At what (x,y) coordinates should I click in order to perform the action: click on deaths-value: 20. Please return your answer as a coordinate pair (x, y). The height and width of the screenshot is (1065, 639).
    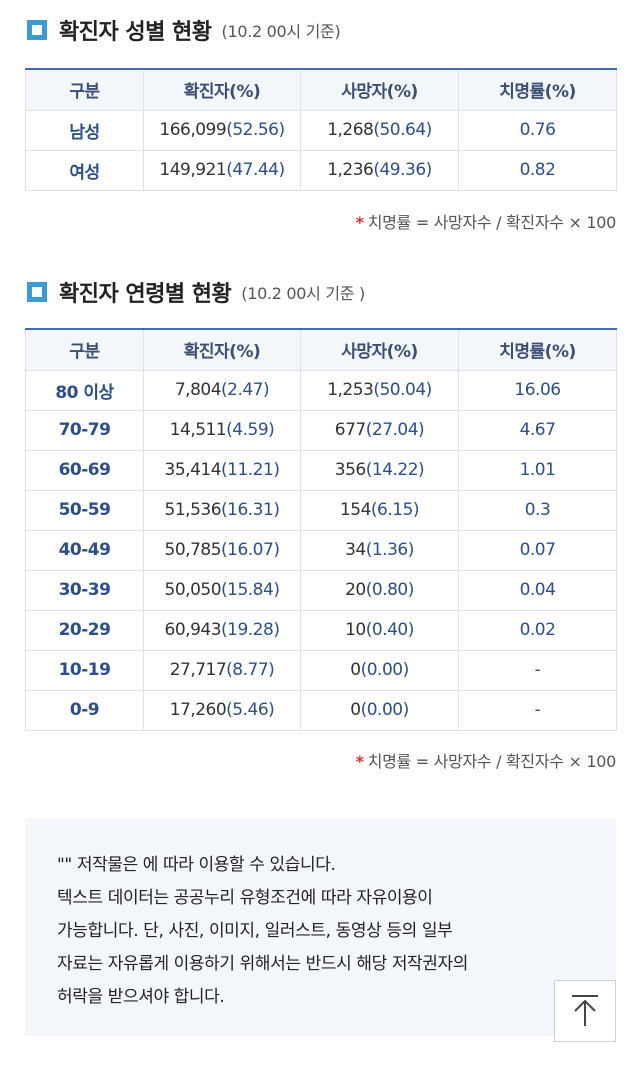
    Looking at the image, I should click on (355, 590).